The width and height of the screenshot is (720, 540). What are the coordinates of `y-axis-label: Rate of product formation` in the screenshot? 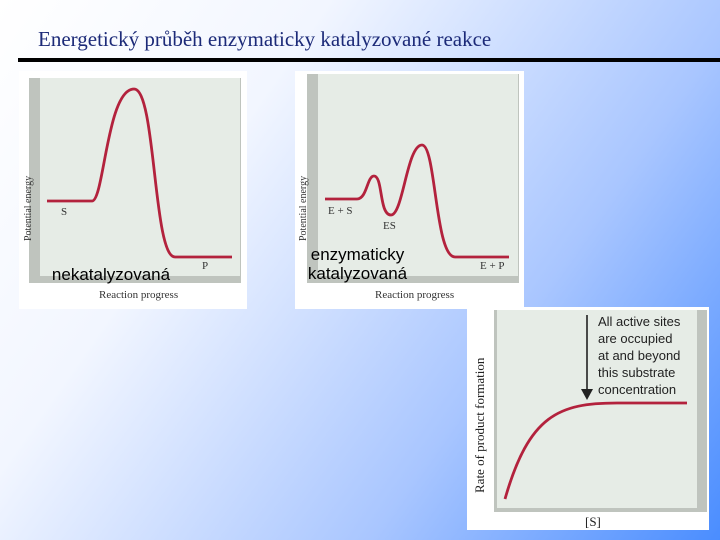 It's located at (479, 425).